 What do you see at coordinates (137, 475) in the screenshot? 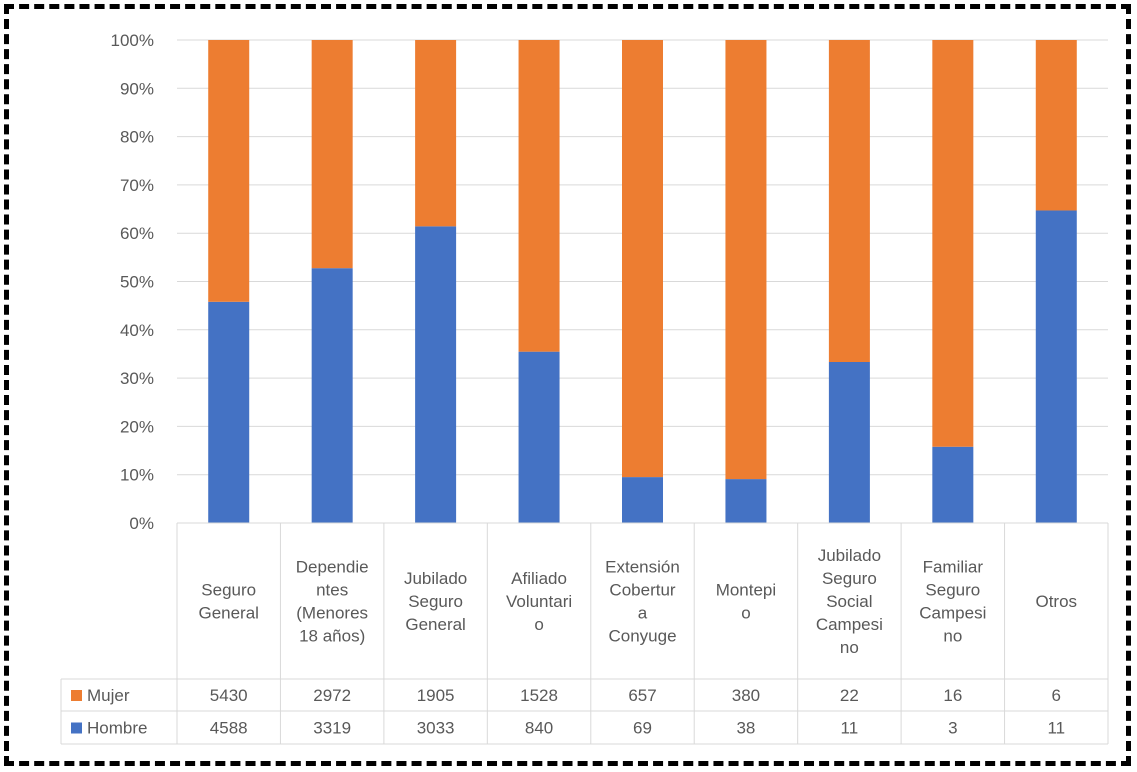
I see `y-tick-label: 10%` at bounding box center [137, 475].